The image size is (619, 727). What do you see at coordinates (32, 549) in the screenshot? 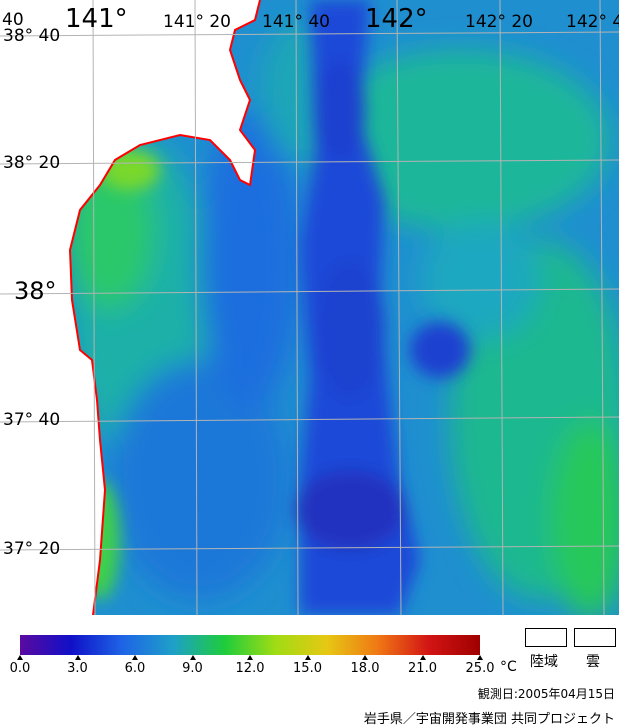
I see `lat-label-5: 37° 20` at bounding box center [32, 549].